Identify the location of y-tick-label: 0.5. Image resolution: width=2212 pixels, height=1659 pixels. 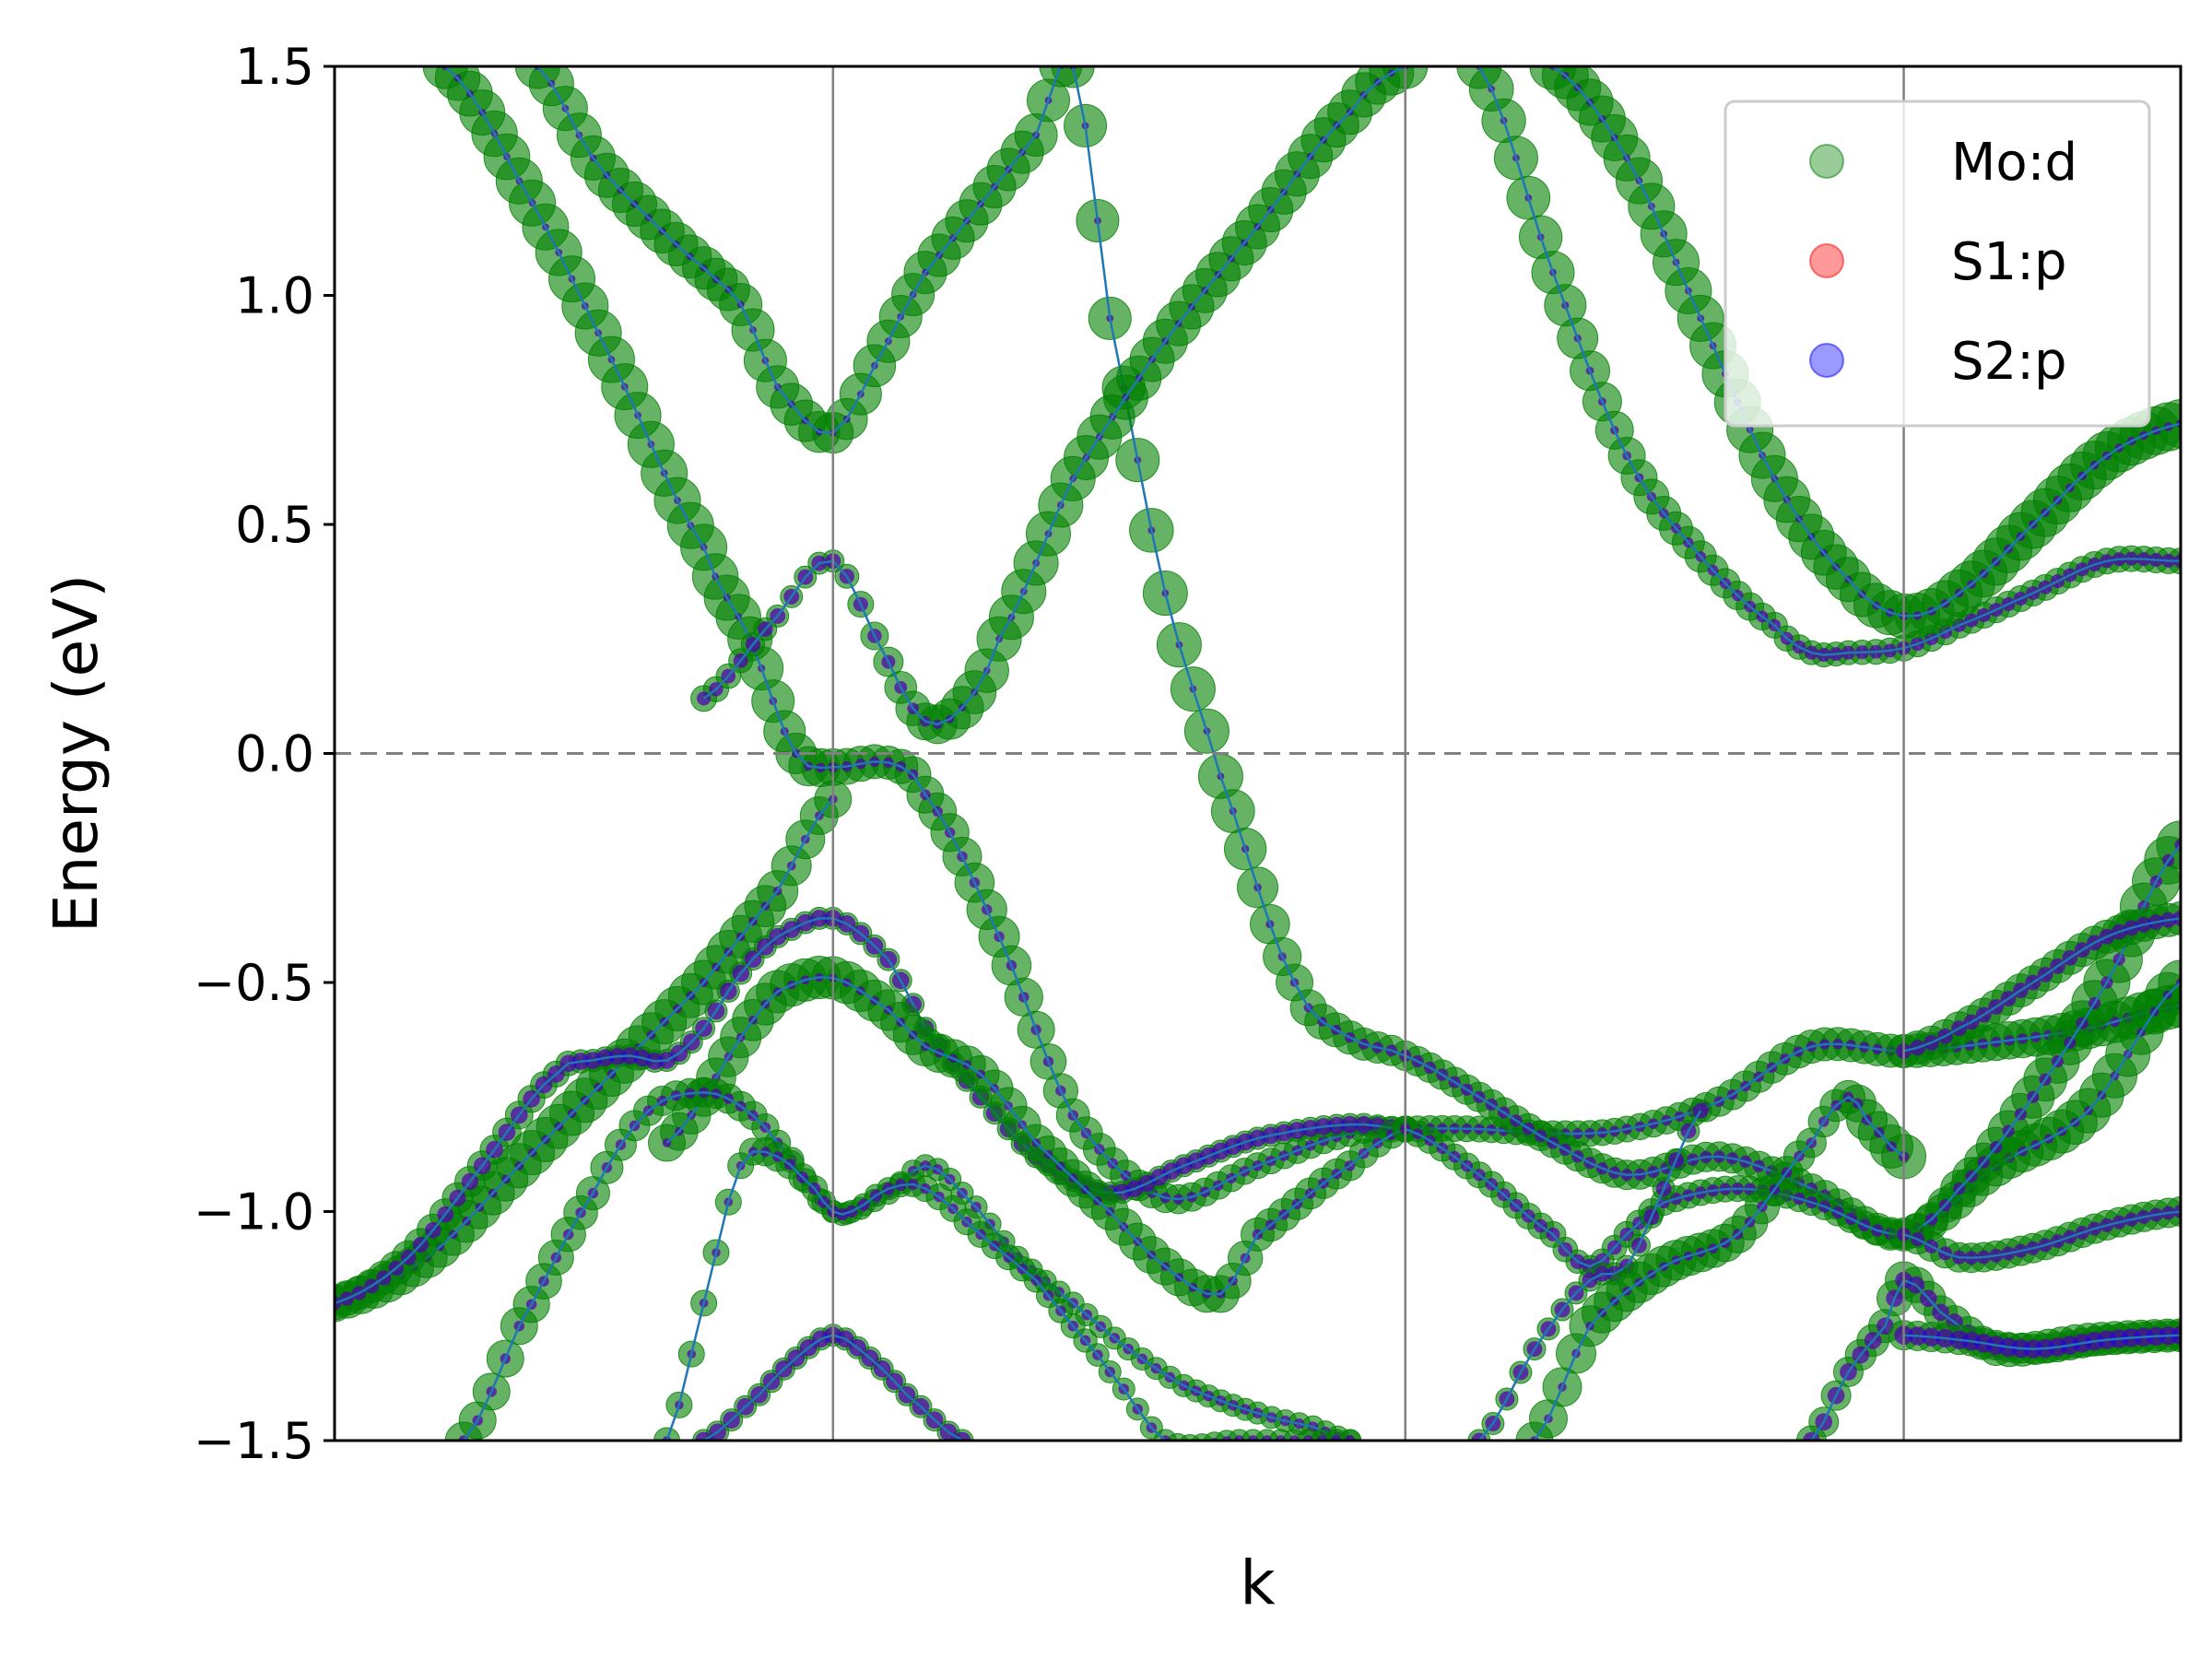
(274, 525).